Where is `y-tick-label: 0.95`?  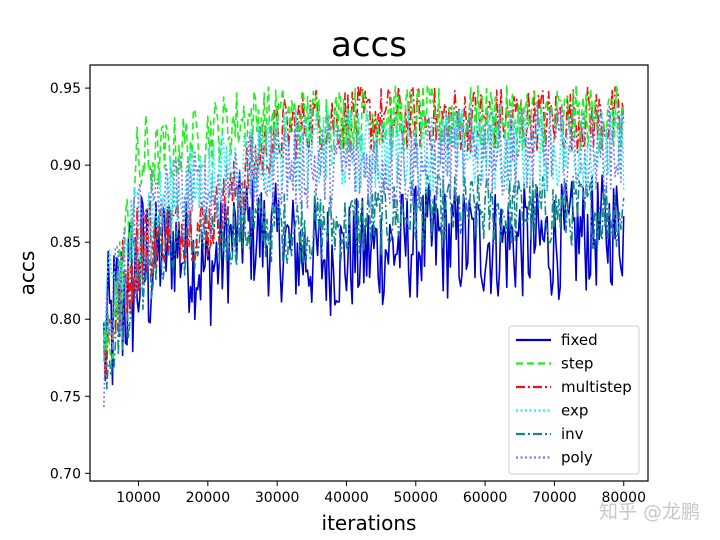
y-tick-label: 0.95 is located at coordinates (65, 89).